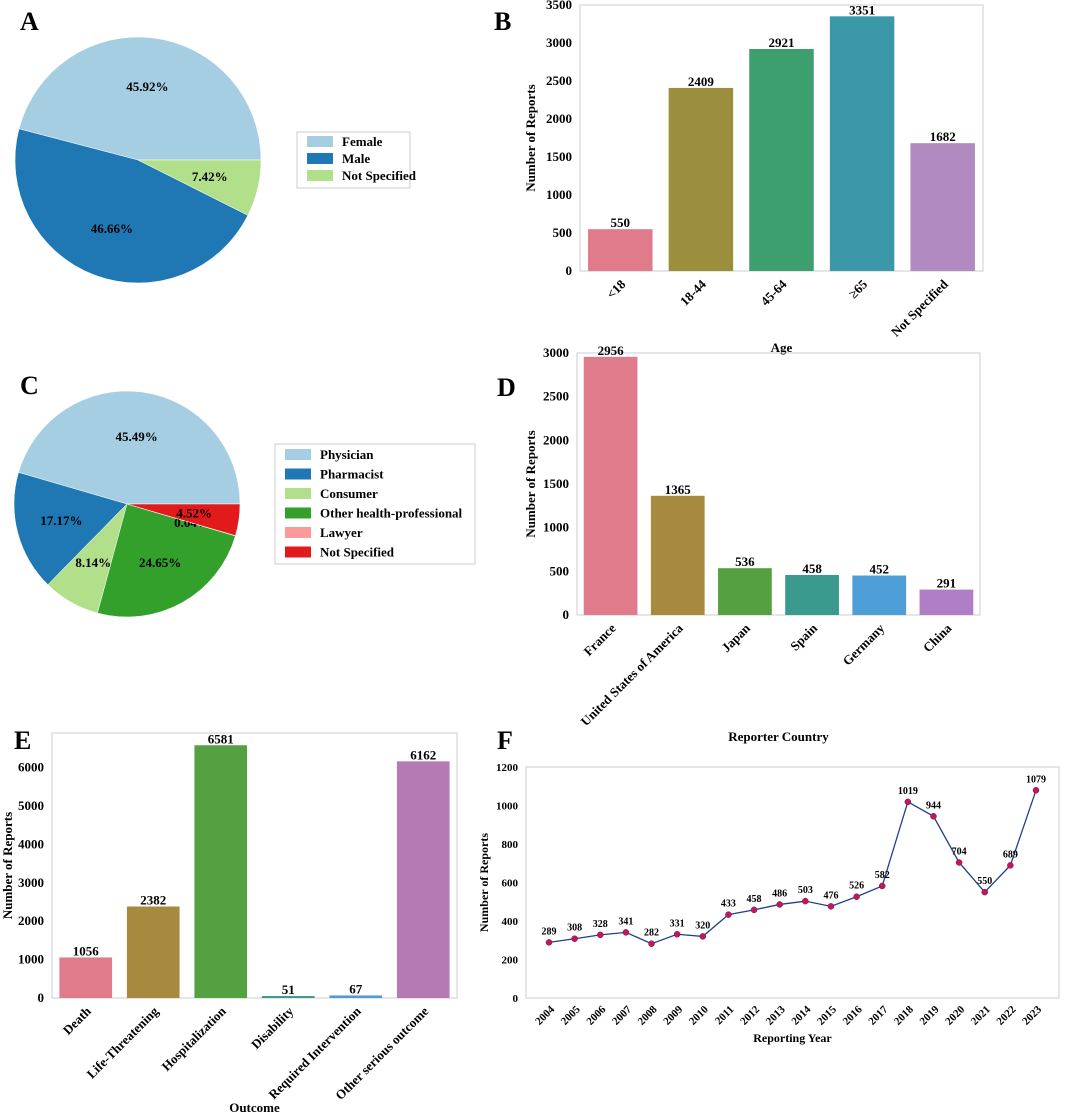 Image resolution: width=1065 pixels, height=1117 pixels. Describe the element at coordinates (194, 1038) in the screenshot. I see `x-tick-label-hospitalization: Hospitalization` at that location.